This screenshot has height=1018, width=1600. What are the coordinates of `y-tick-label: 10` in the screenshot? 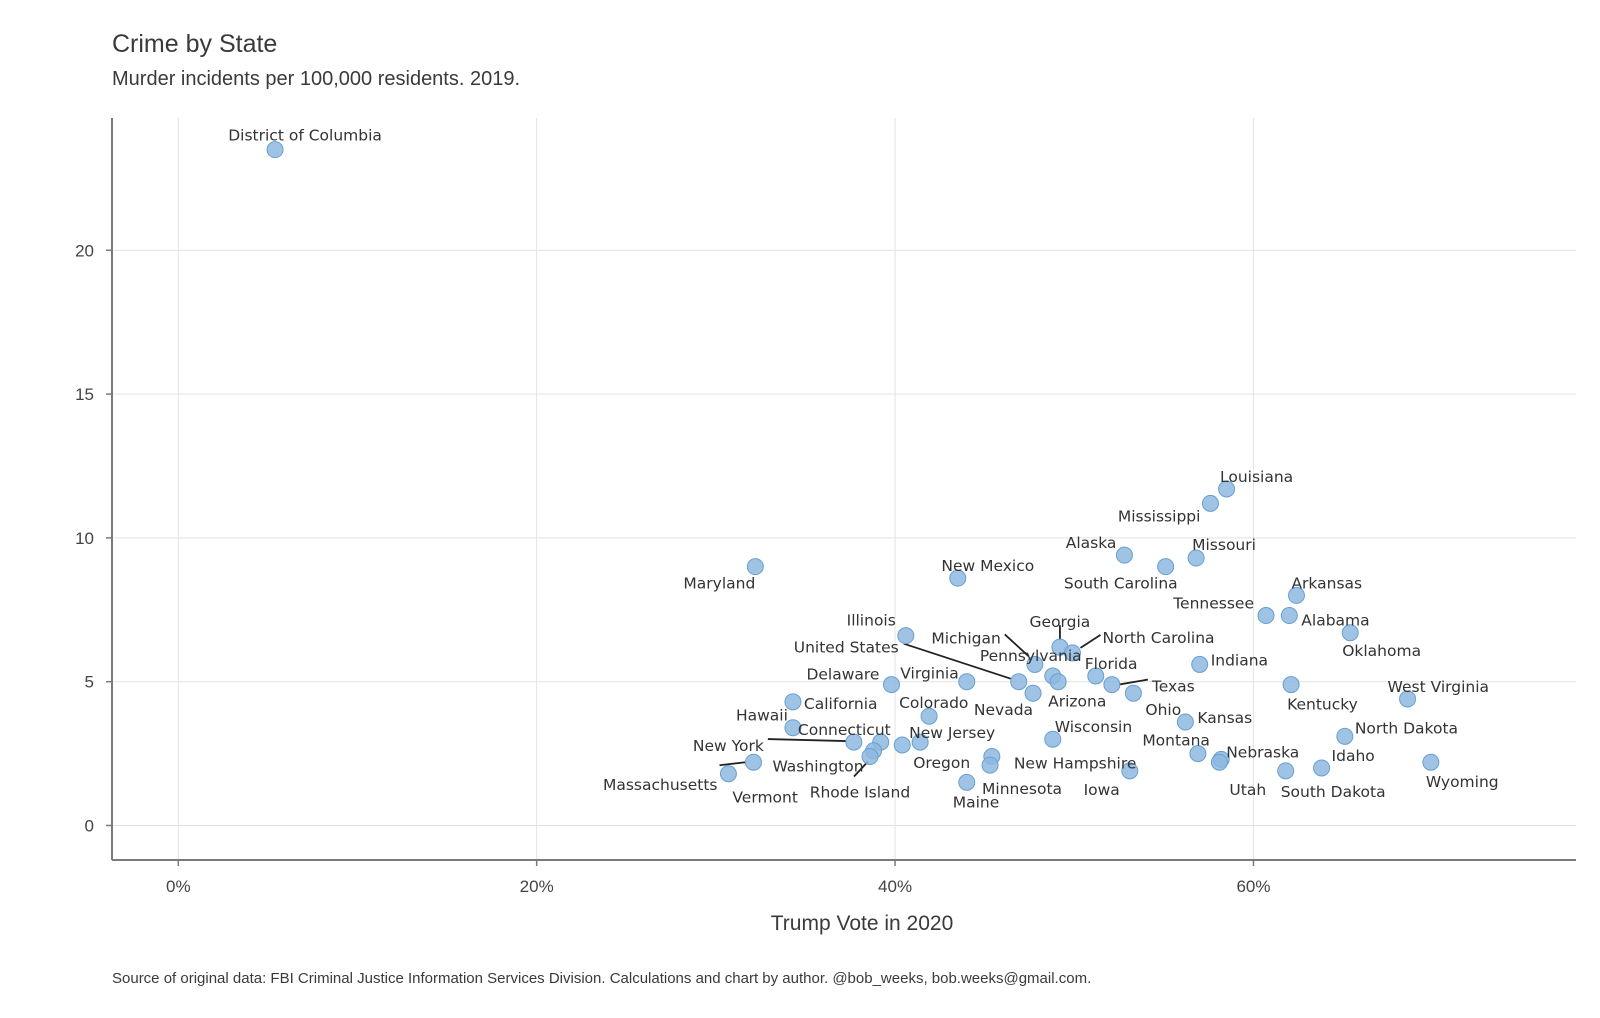 It's located at (84, 538).